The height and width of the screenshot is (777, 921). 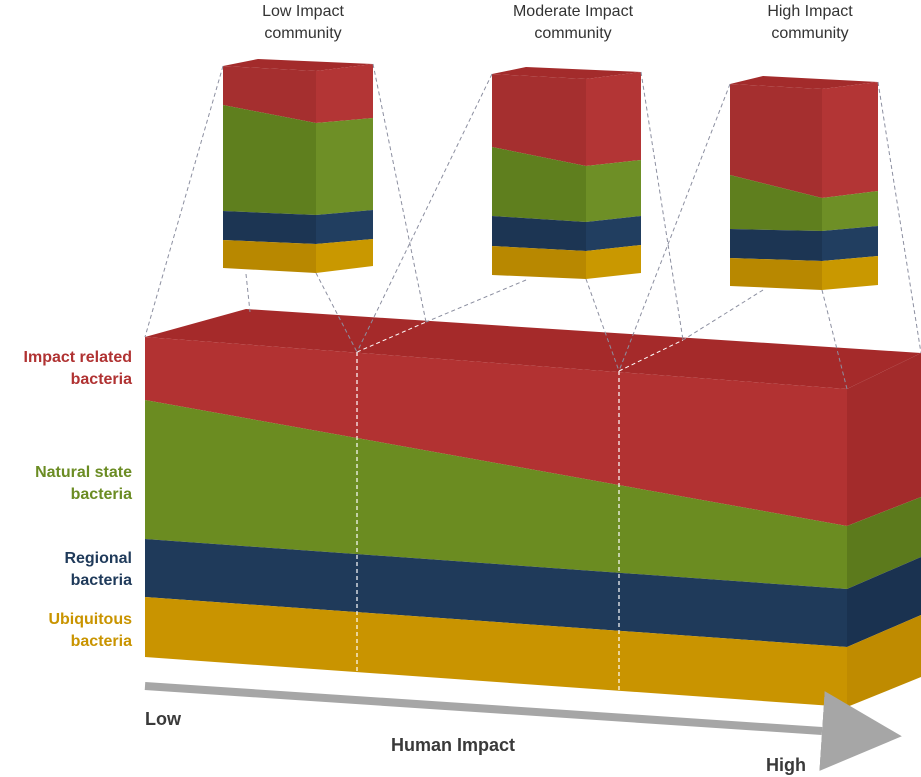 What do you see at coordinates (523, 726) in the screenshot?
I see `human-impact-arrow` at bounding box center [523, 726].